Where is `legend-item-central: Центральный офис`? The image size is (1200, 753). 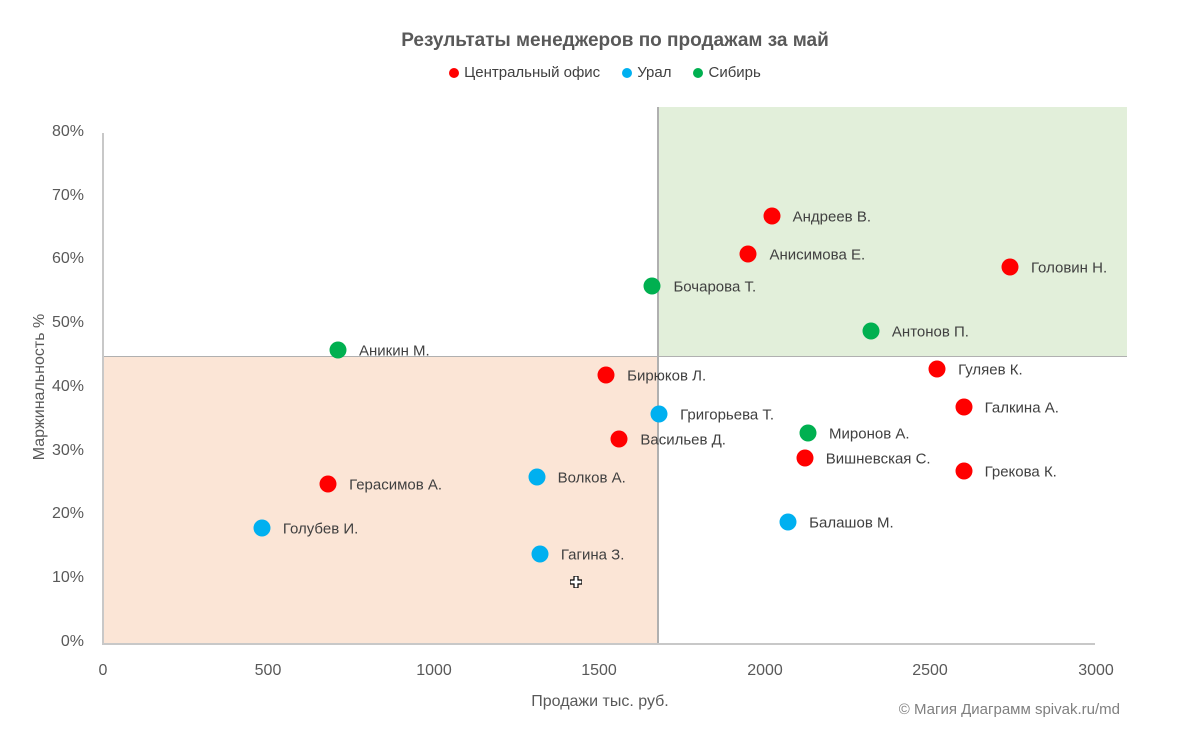 legend-item-central: Центральный офис is located at coordinates (524, 72).